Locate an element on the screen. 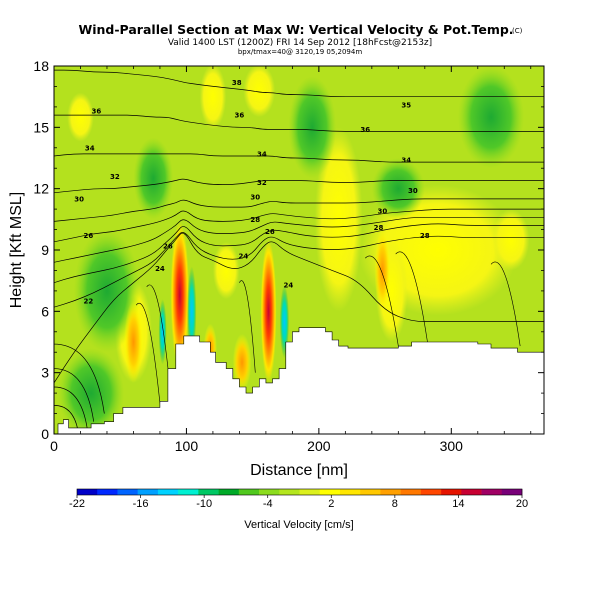  colorbar-tick-label: 2 is located at coordinates (331, 504).